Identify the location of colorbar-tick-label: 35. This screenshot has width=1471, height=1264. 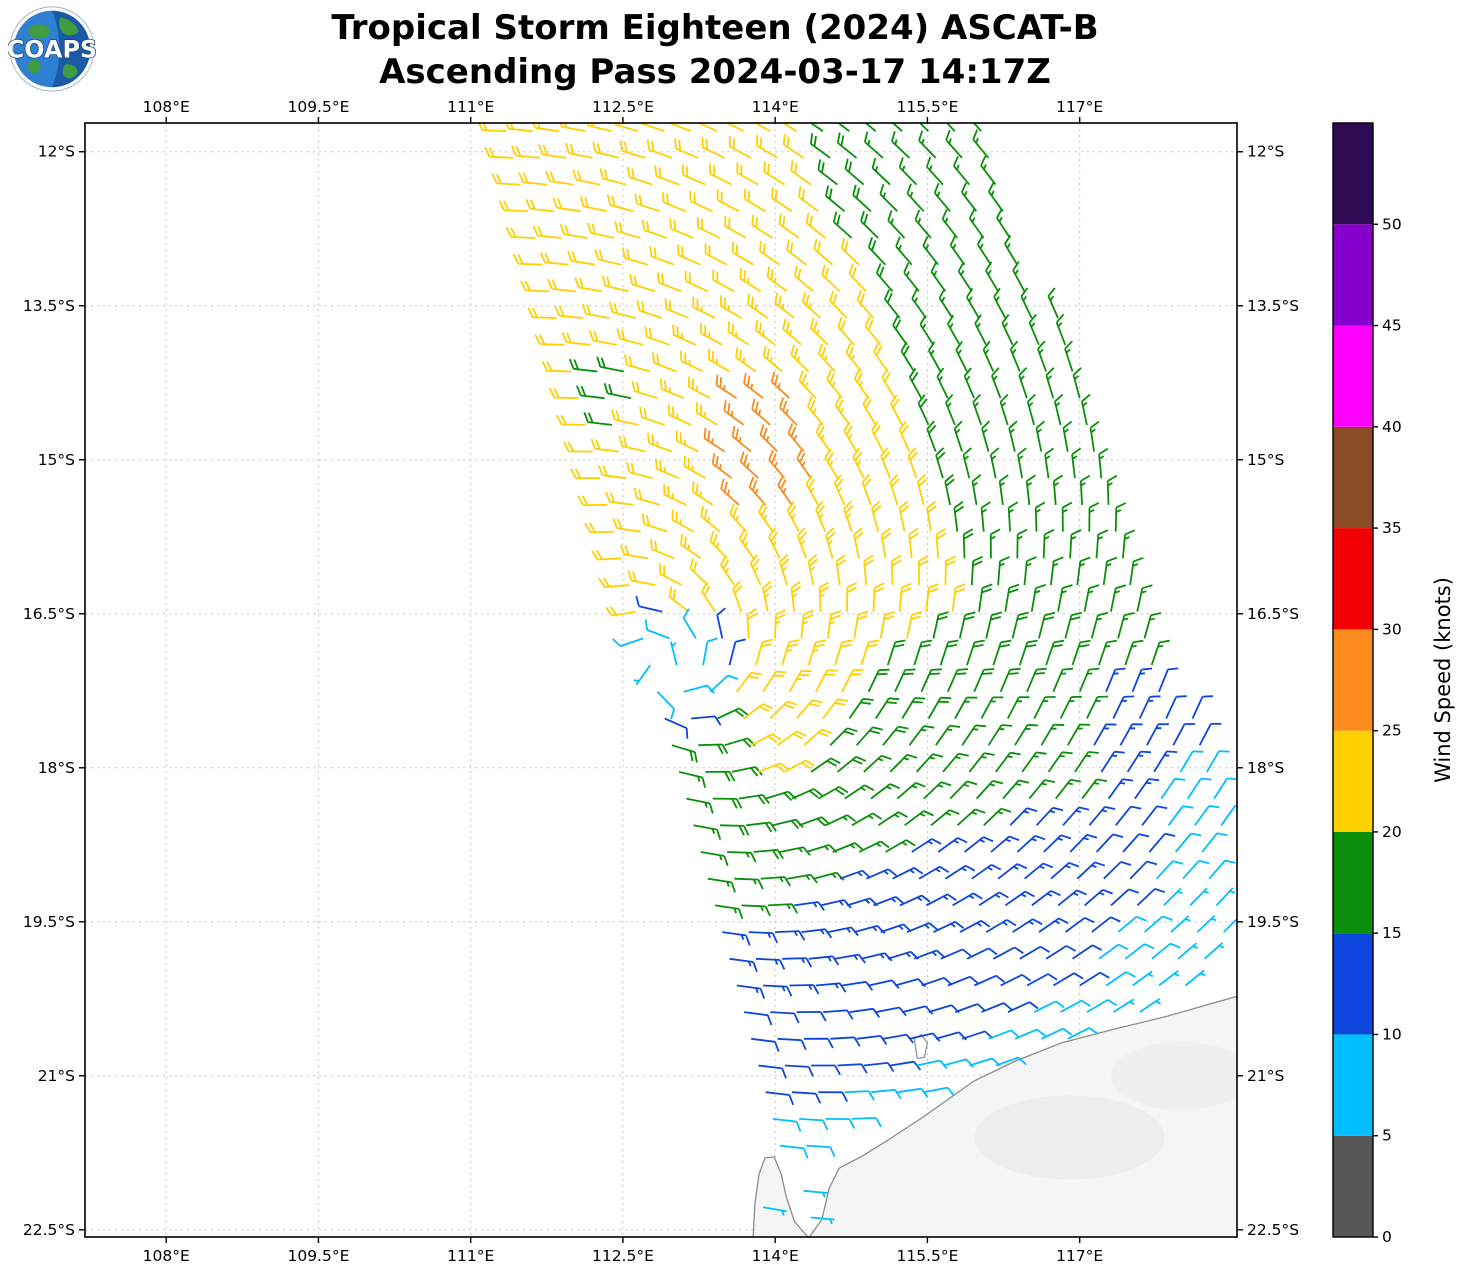
(1392, 528).